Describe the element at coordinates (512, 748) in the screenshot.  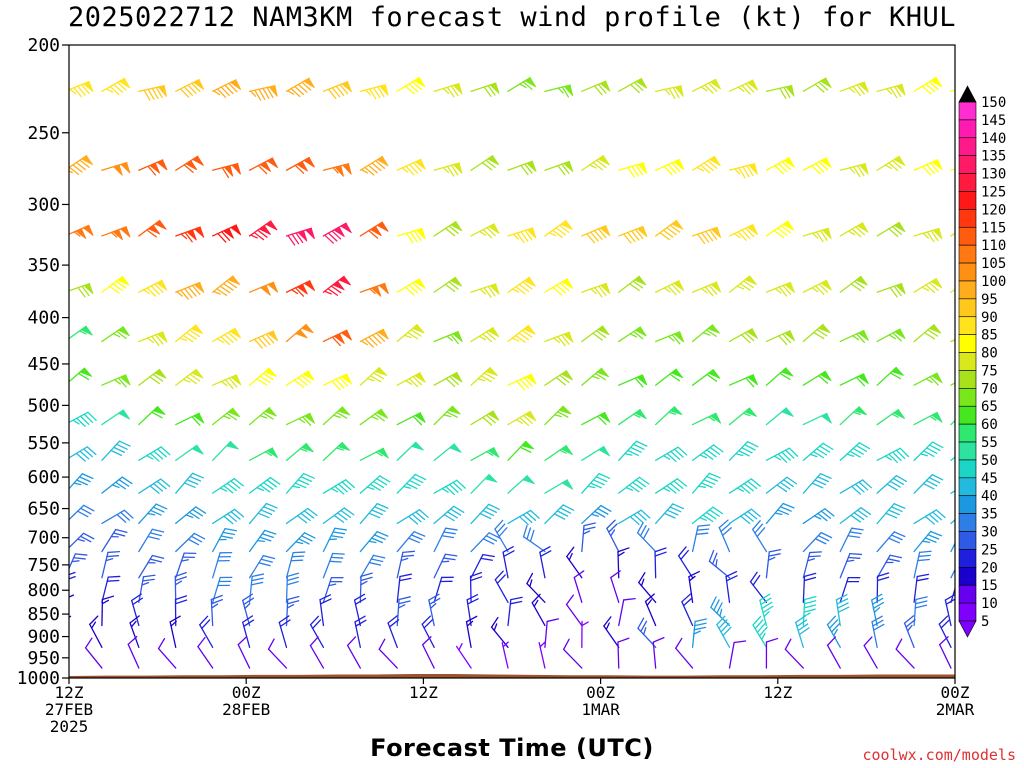
I see `x-axis-title: Forecast Time (UTC)` at that location.